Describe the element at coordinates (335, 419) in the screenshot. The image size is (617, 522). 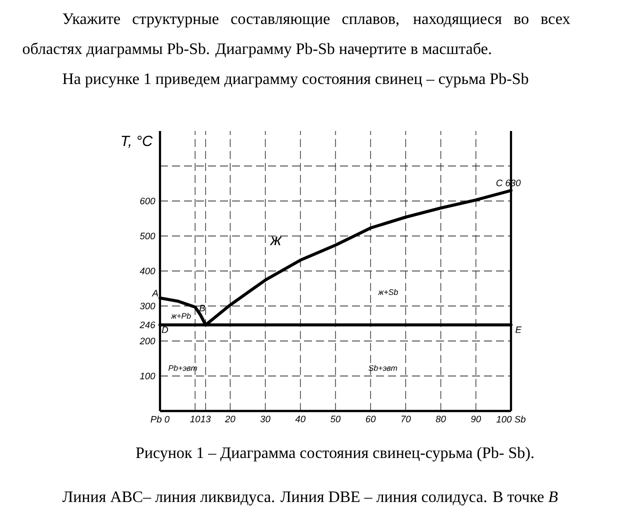
I see `x-tick-label: 50` at that location.